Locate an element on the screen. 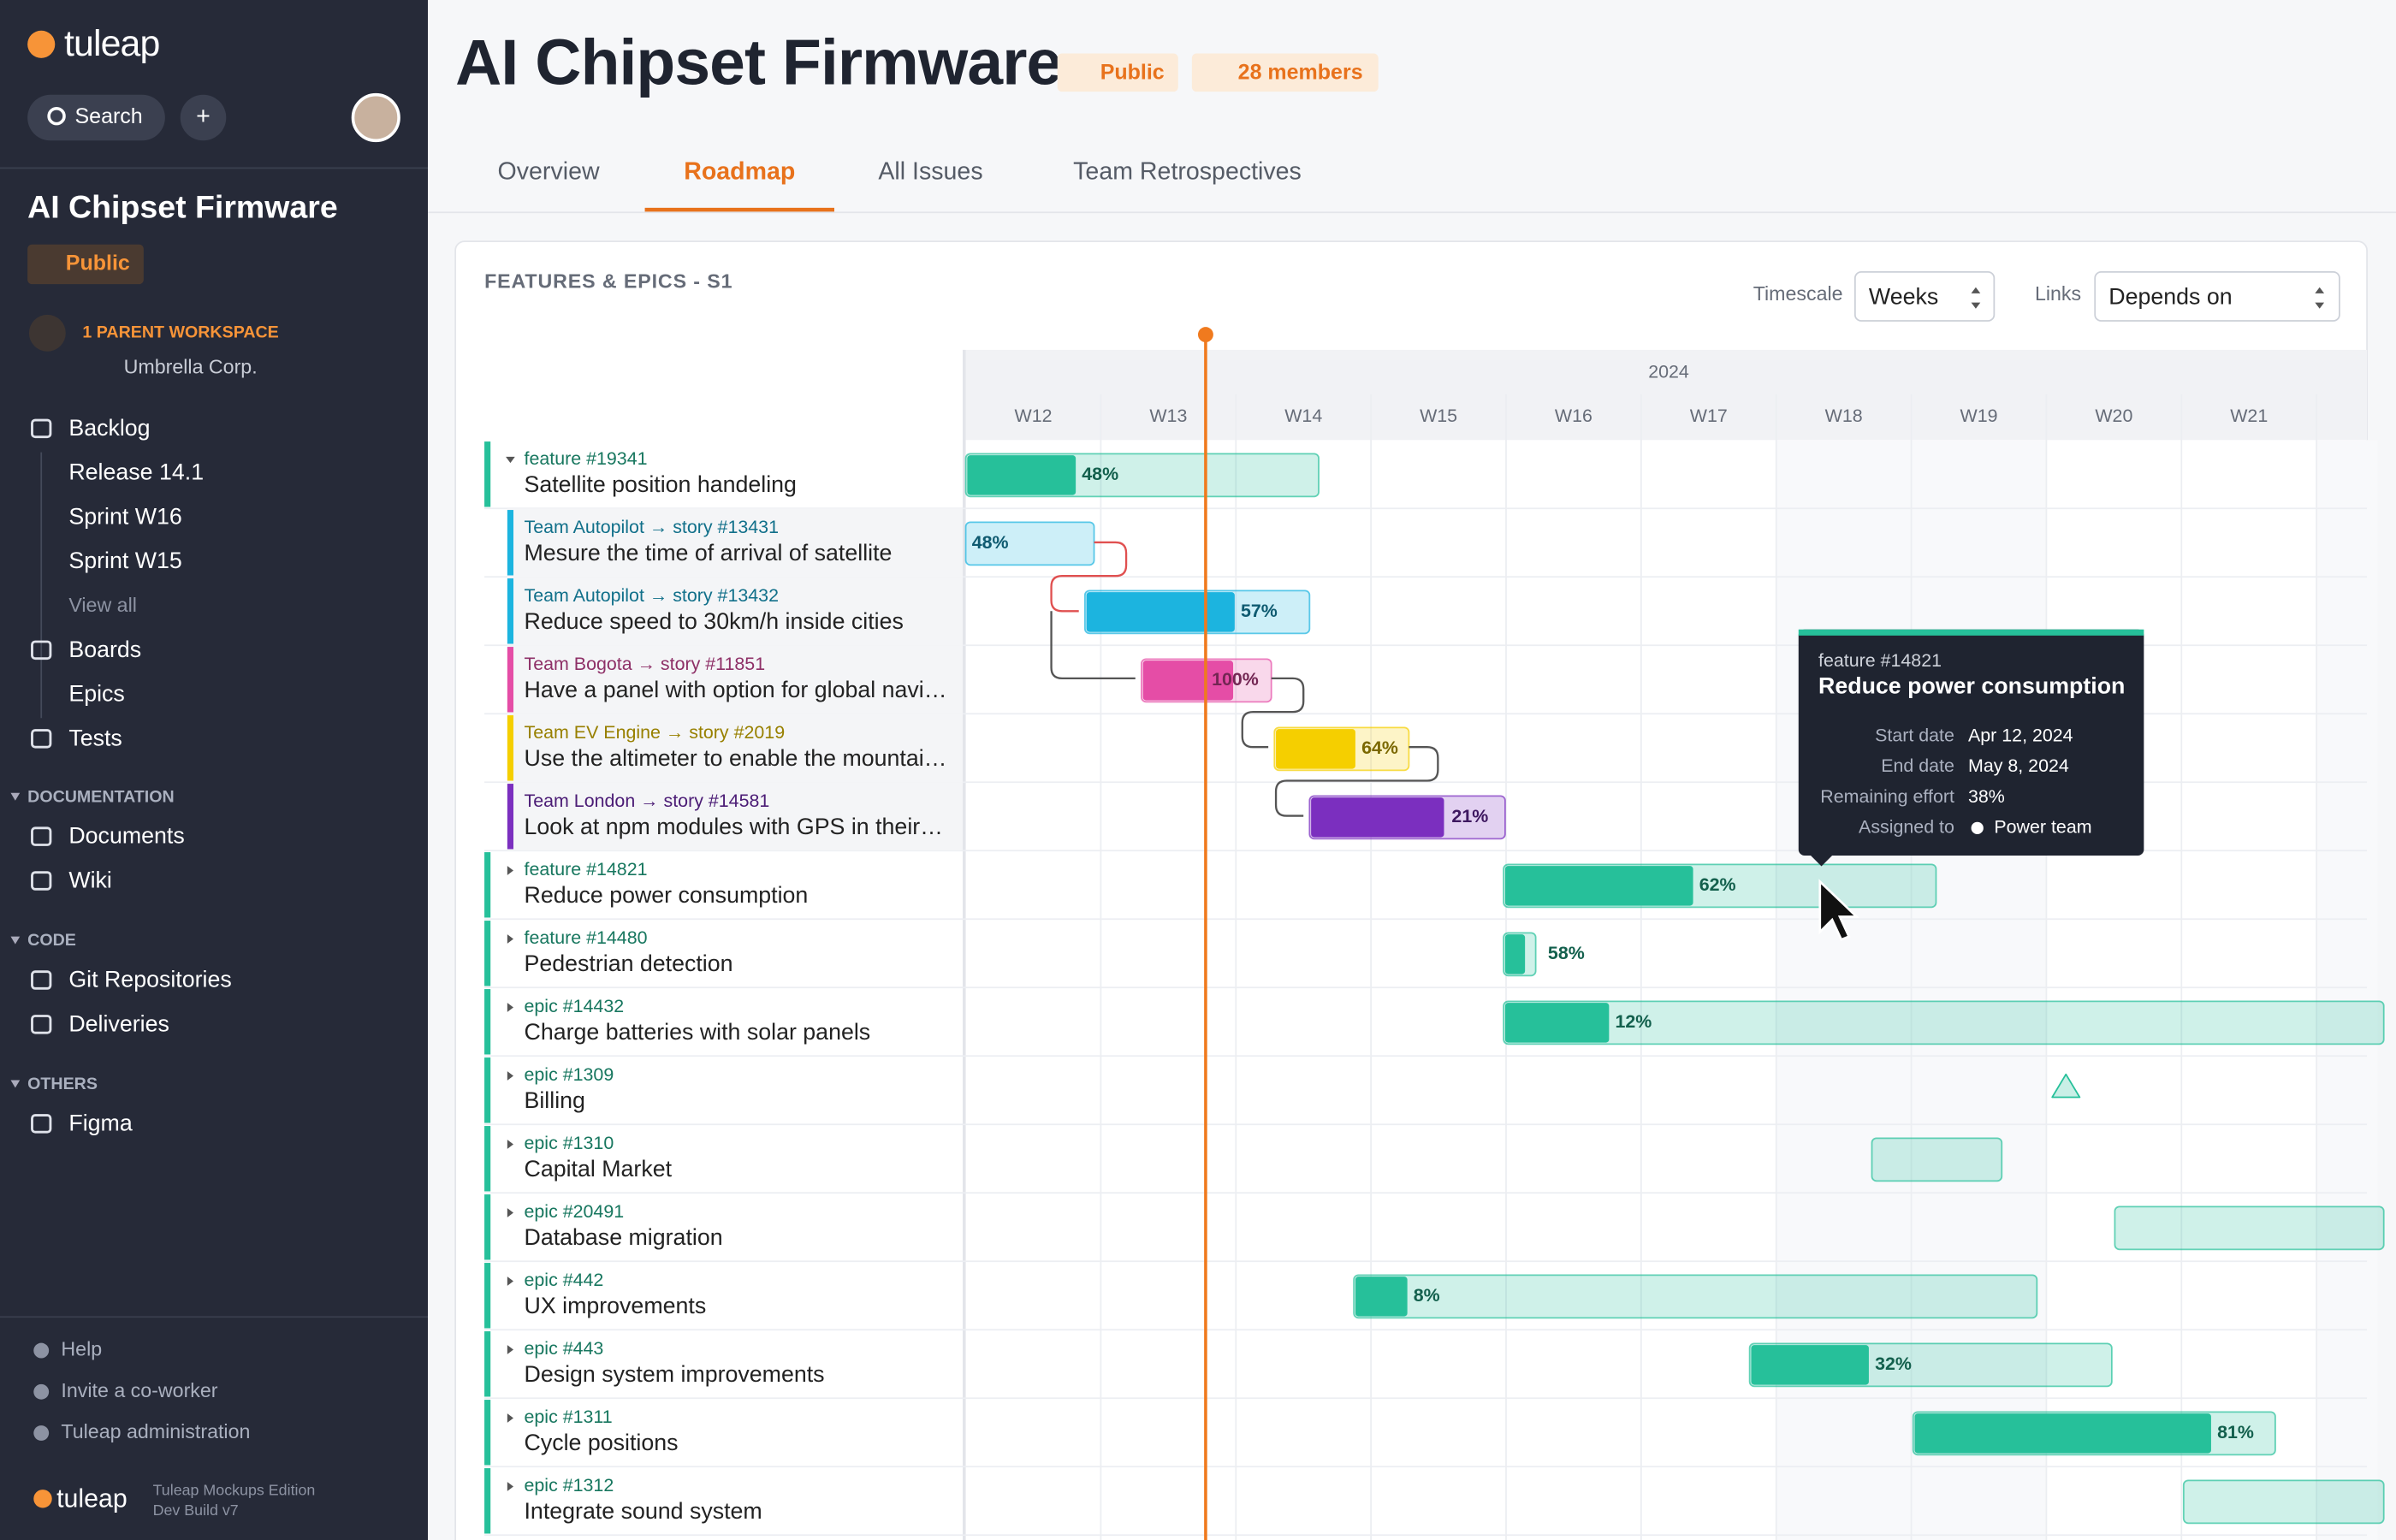 This screenshot has height=1540, width=2396. row-ref: epic #1310 is located at coordinates (569, 1143).